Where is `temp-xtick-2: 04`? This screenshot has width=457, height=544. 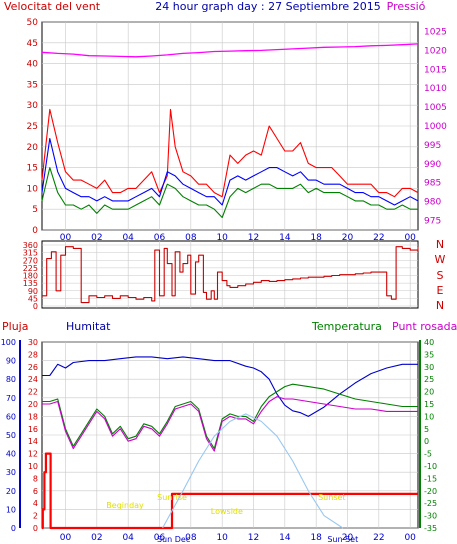
temp-xtick-2: 04 is located at coordinates (128, 538).